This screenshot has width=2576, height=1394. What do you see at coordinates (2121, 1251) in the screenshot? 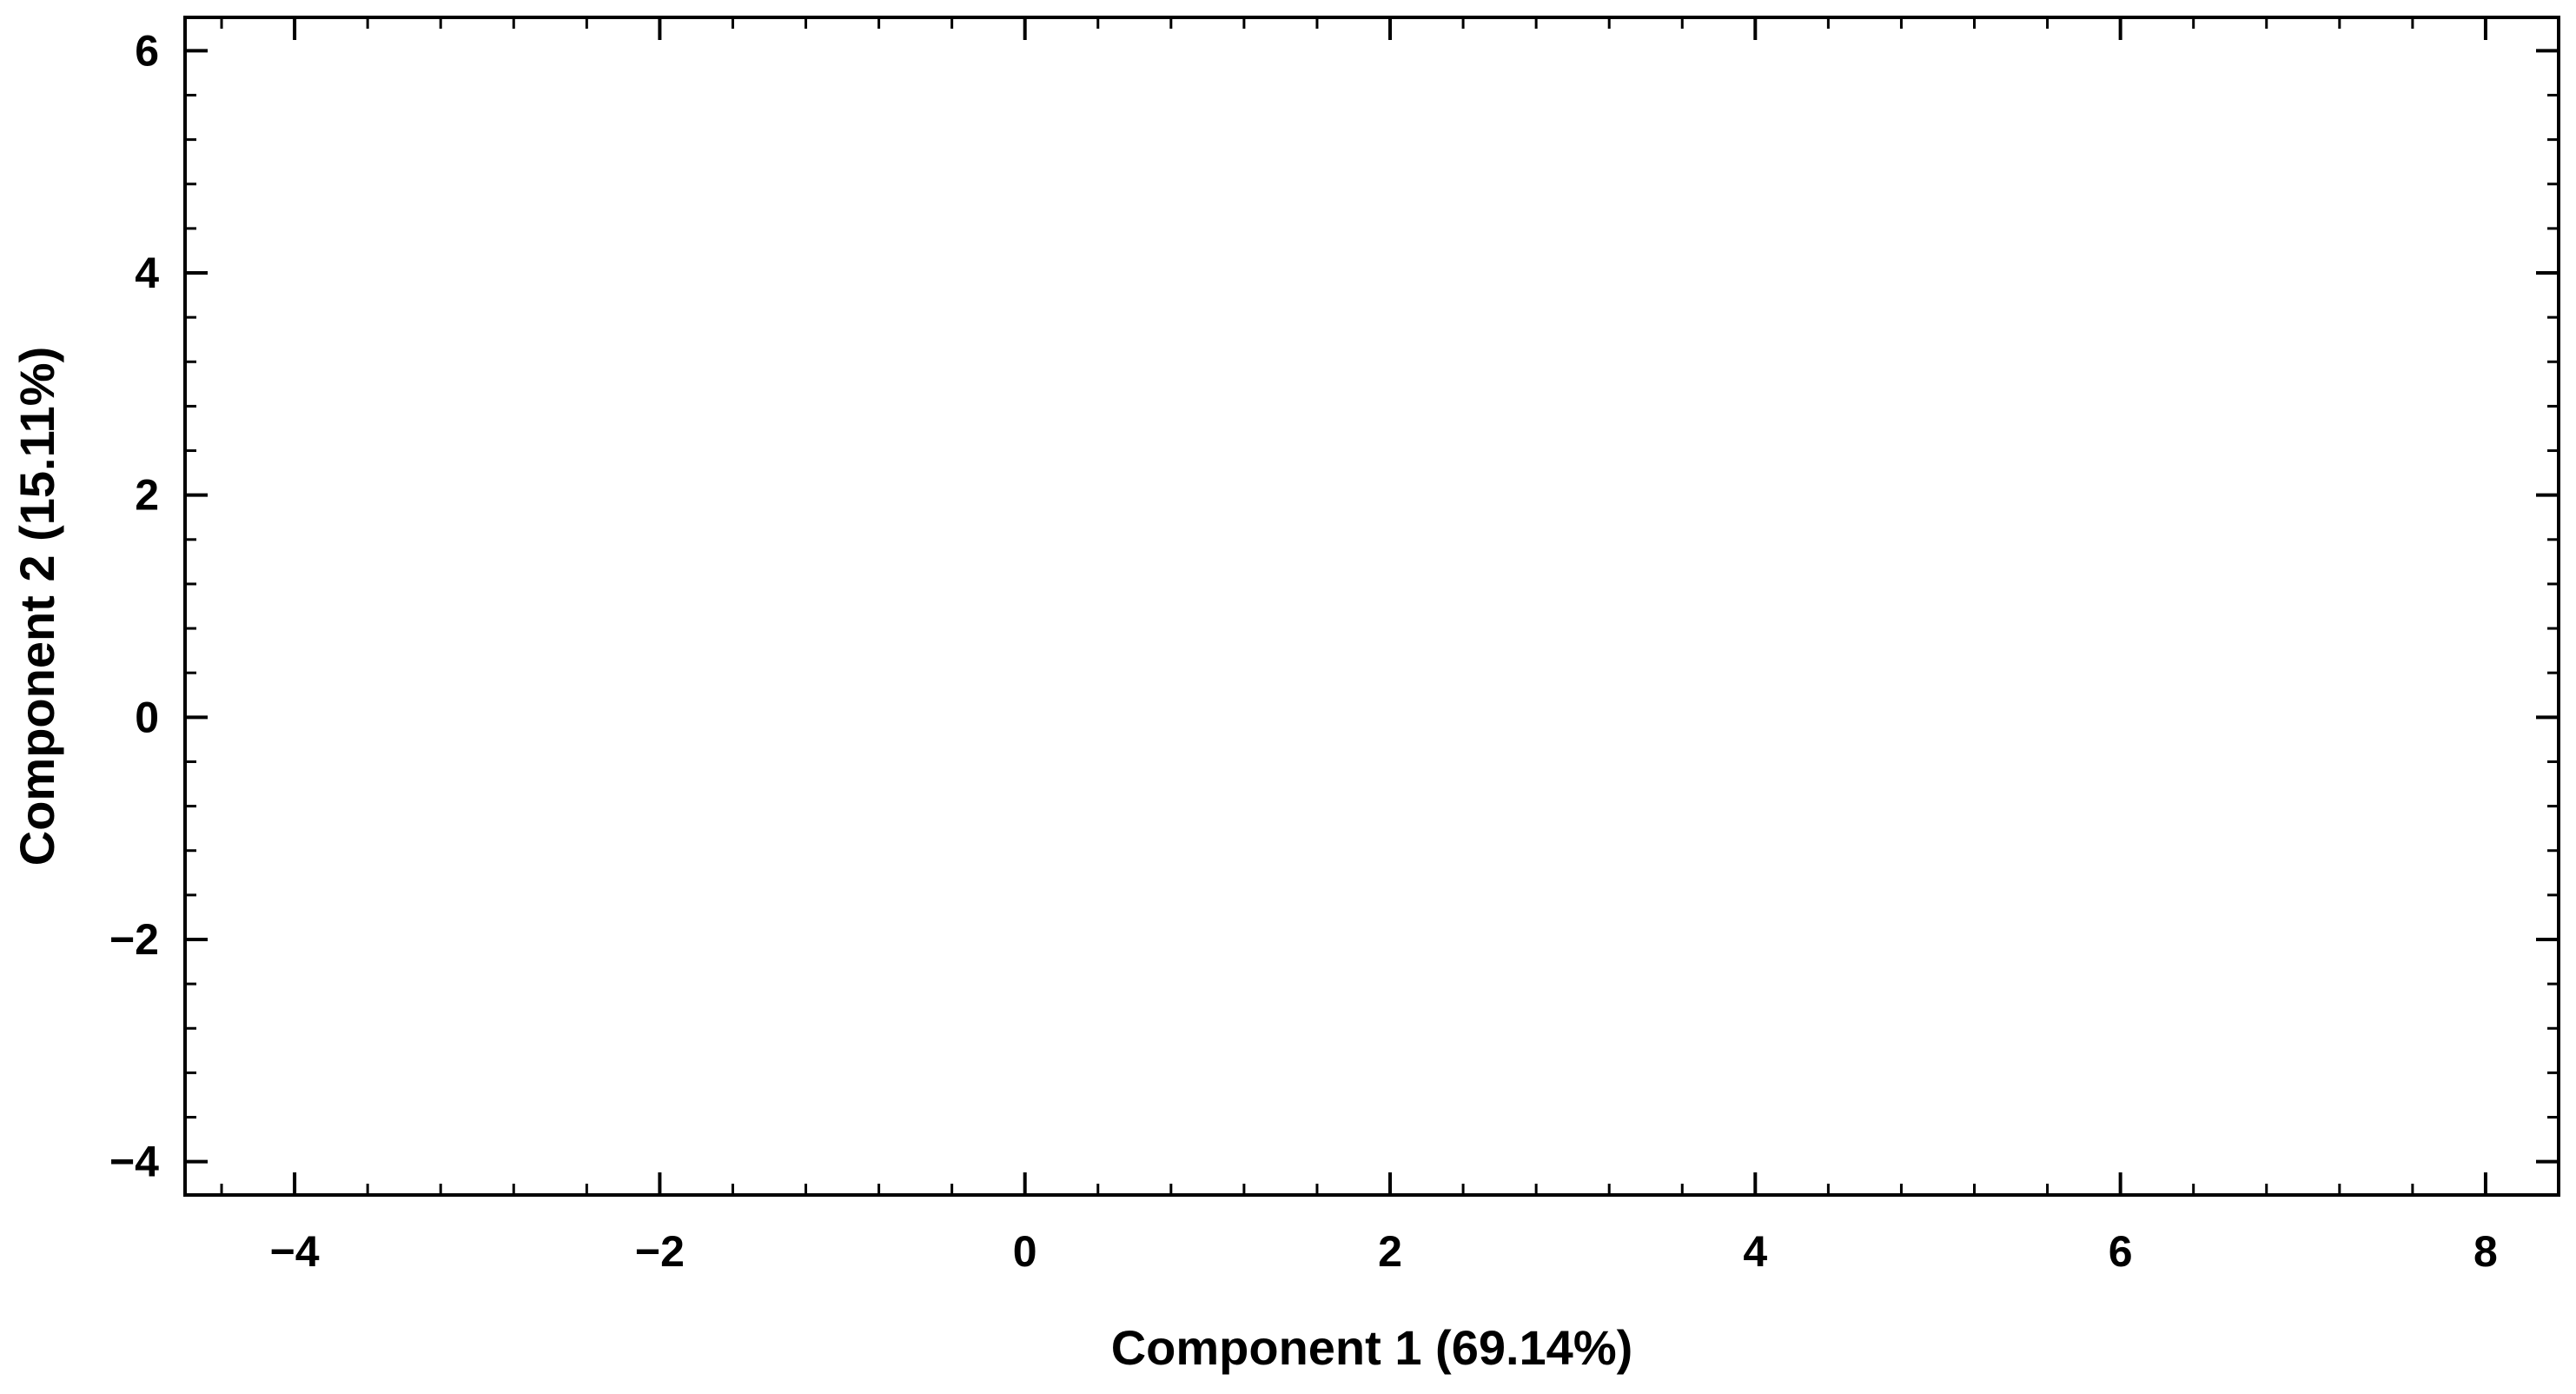
I see `x-tick-label: 6` at bounding box center [2121, 1251].